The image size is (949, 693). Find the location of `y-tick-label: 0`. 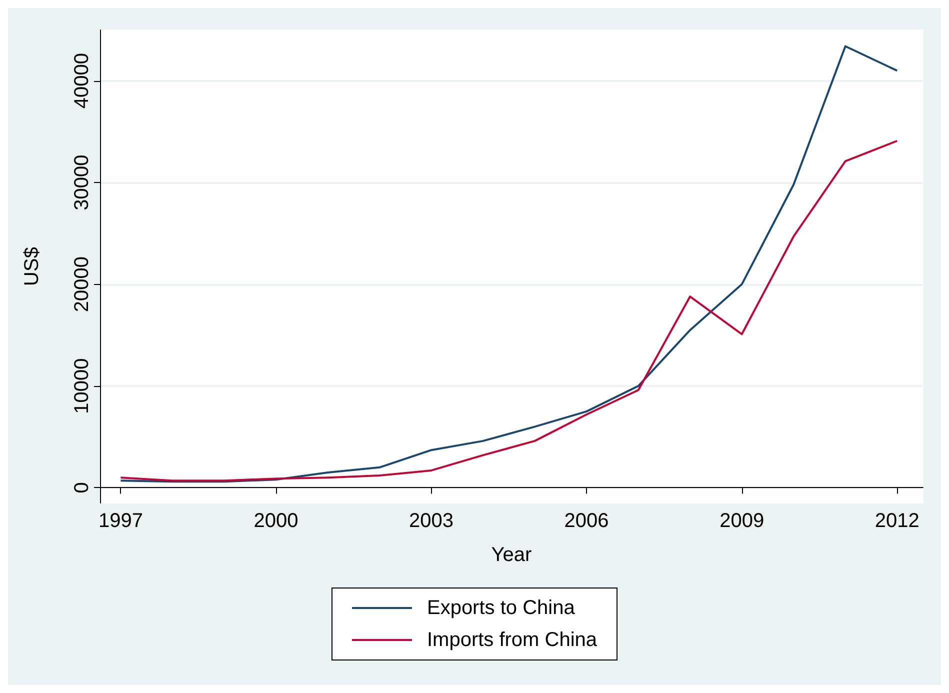

y-tick-label: 0 is located at coordinates (82, 488).